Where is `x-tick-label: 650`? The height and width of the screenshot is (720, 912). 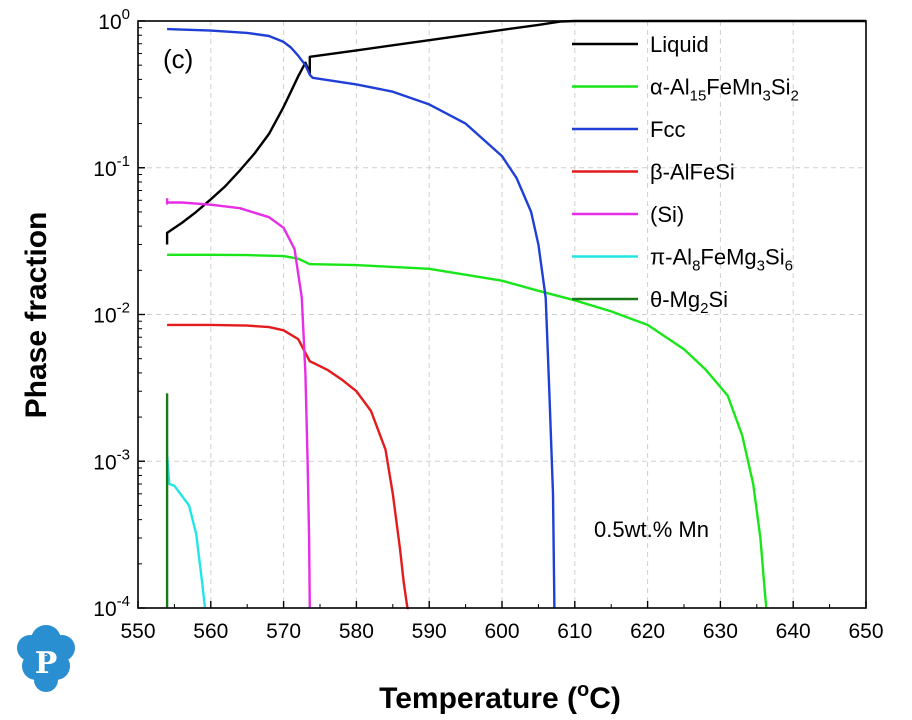
x-tick-label: 650 is located at coordinates (865, 631).